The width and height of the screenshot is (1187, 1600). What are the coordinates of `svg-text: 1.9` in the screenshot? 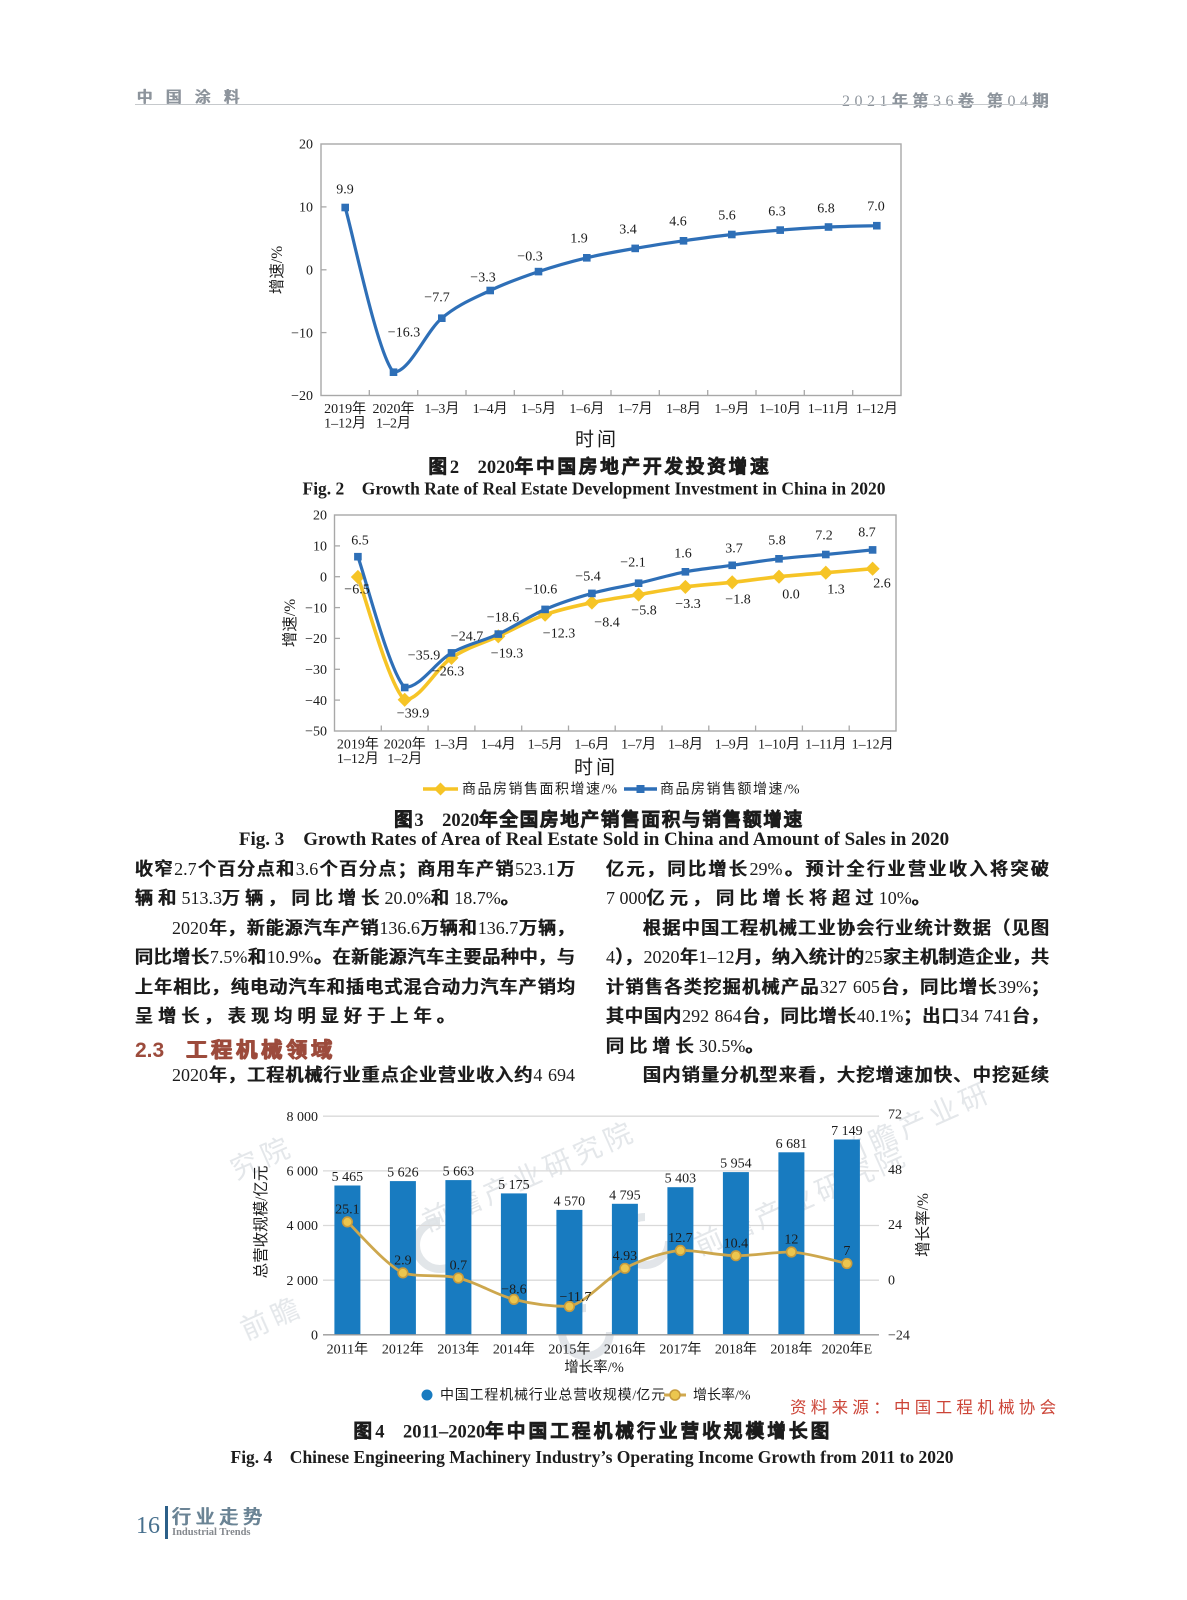 It's located at (579, 239).